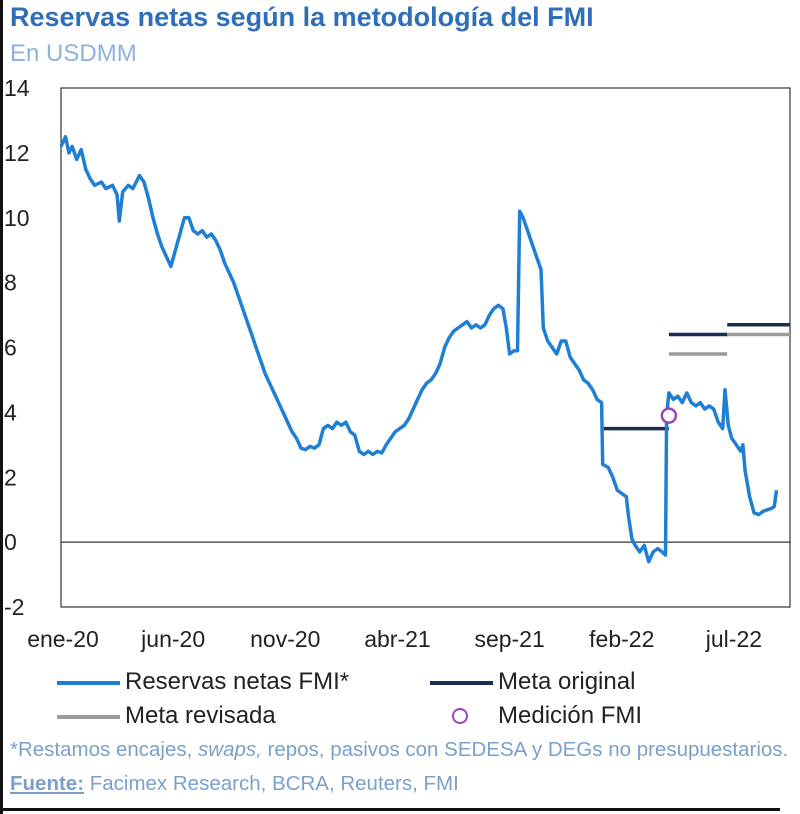  What do you see at coordinates (14, 607) in the screenshot?
I see `y-tick-label: -2` at bounding box center [14, 607].